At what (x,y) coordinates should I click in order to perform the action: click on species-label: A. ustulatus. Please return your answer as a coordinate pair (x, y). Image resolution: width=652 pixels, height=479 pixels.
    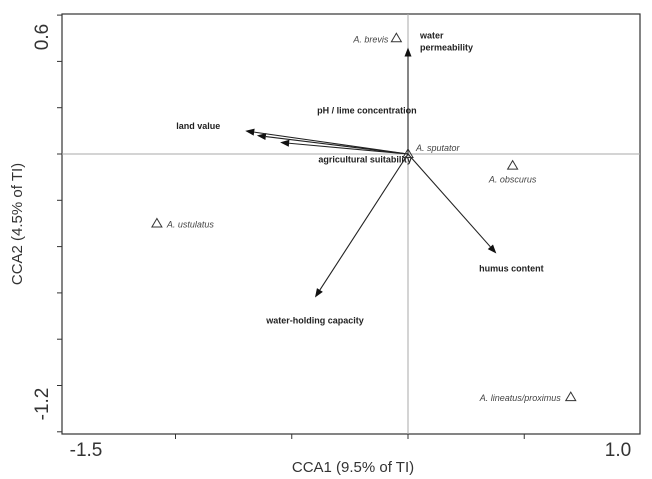
    Looking at the image, I should click on (190, 224).